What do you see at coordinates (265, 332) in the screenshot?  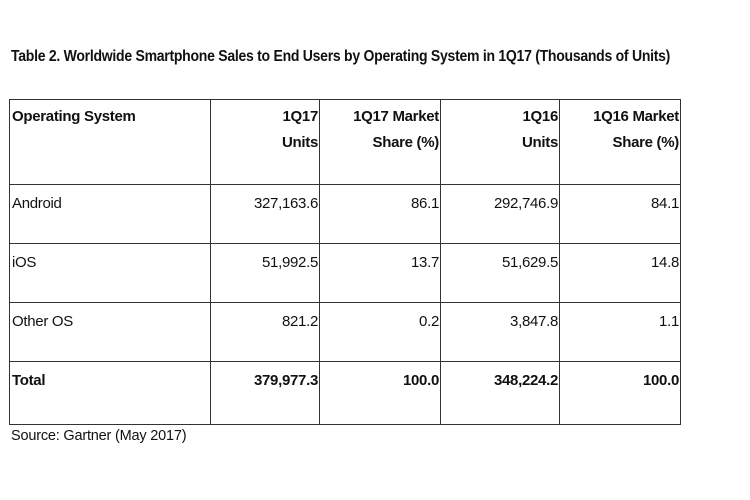 I see `q17-units-cell: 821.2` at bounding box center [265, 332].